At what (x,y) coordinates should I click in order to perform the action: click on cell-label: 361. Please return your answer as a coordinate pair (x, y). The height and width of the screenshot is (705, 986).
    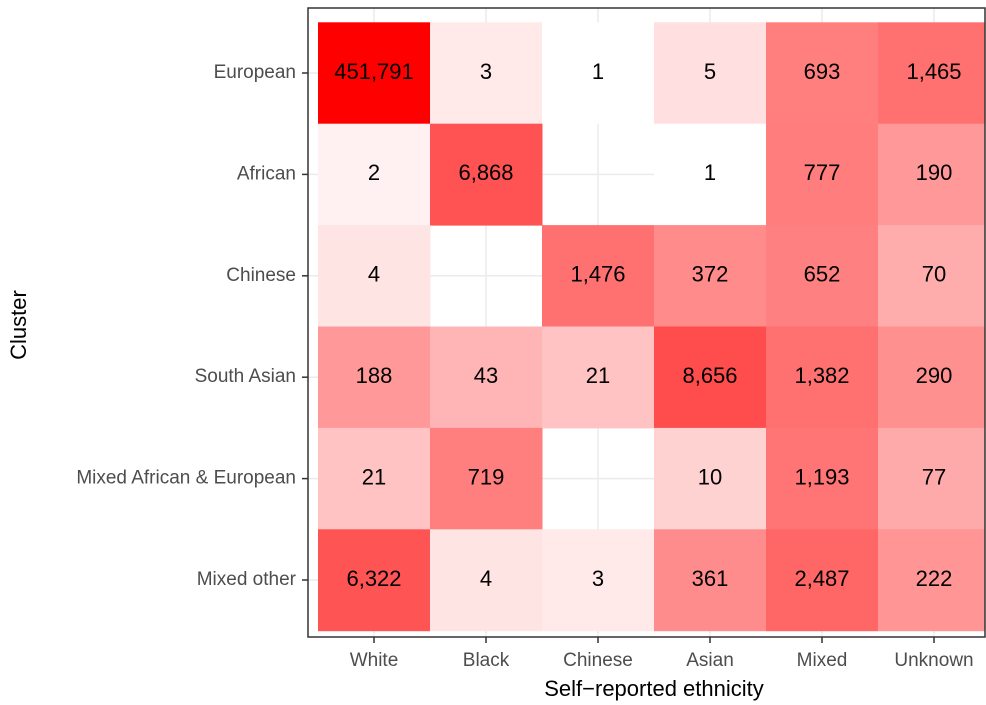
    Looking at the image, I should click on (710, 578).